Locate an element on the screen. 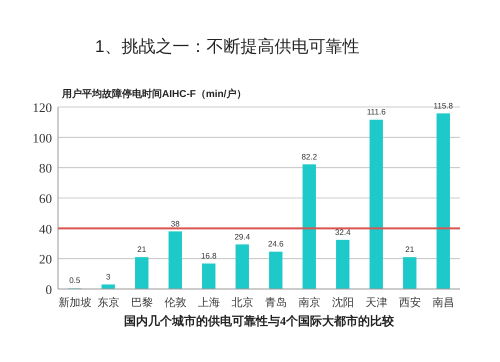  chart-title: 1、挑战之一：不断提高供电可靠性 is located at coordinates (227, 46).